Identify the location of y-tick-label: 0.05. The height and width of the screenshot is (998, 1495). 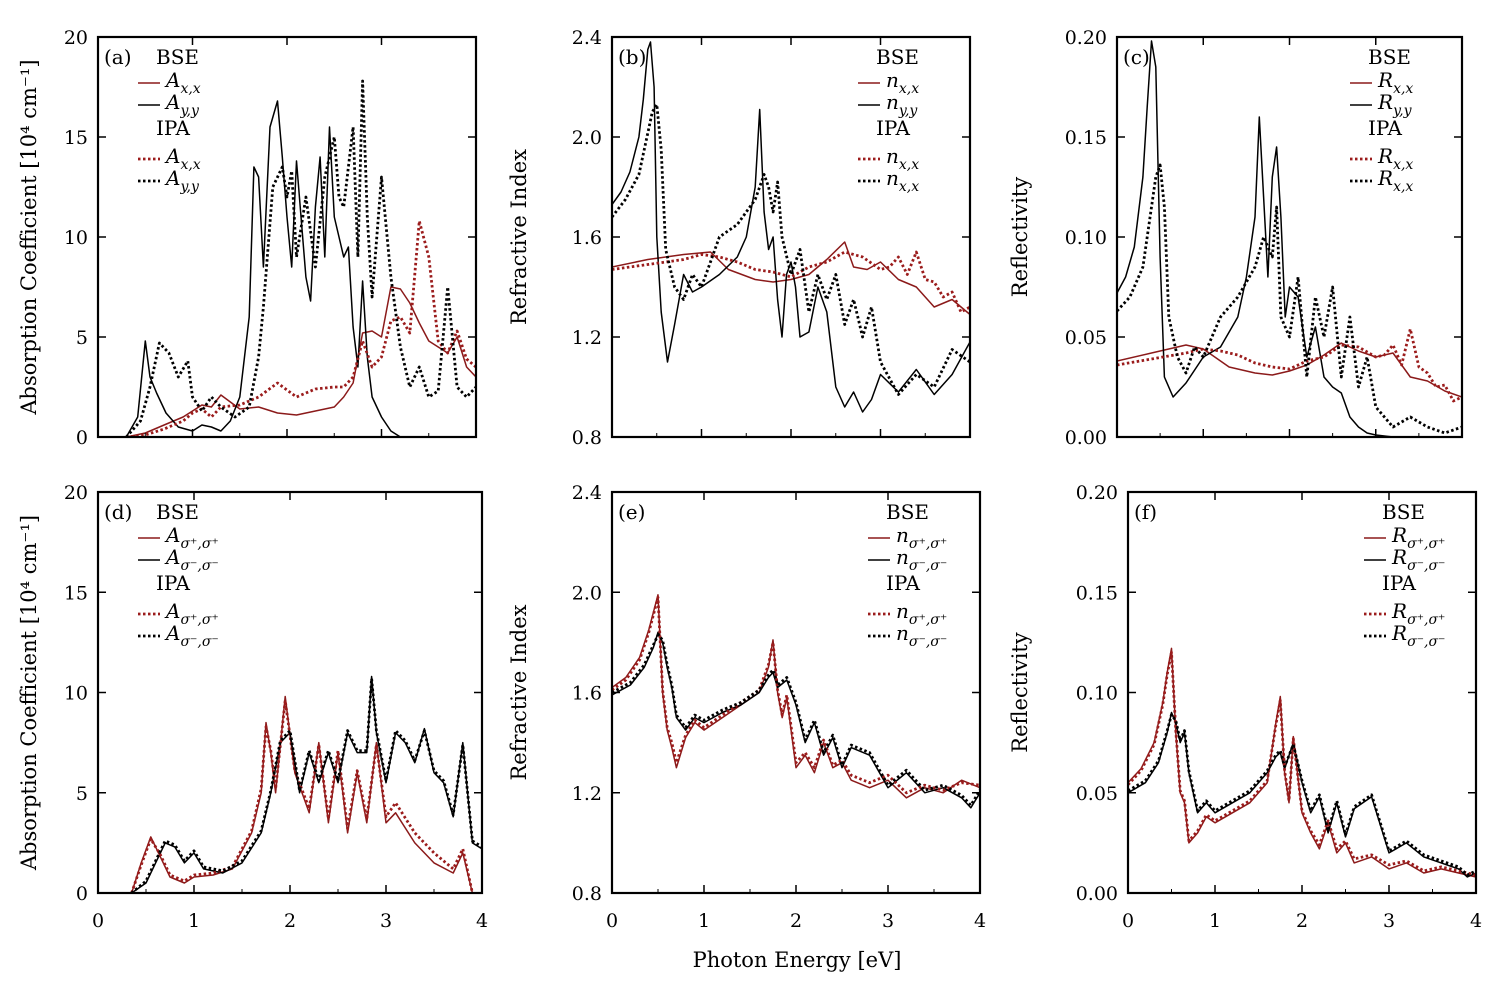
(1097, 794).